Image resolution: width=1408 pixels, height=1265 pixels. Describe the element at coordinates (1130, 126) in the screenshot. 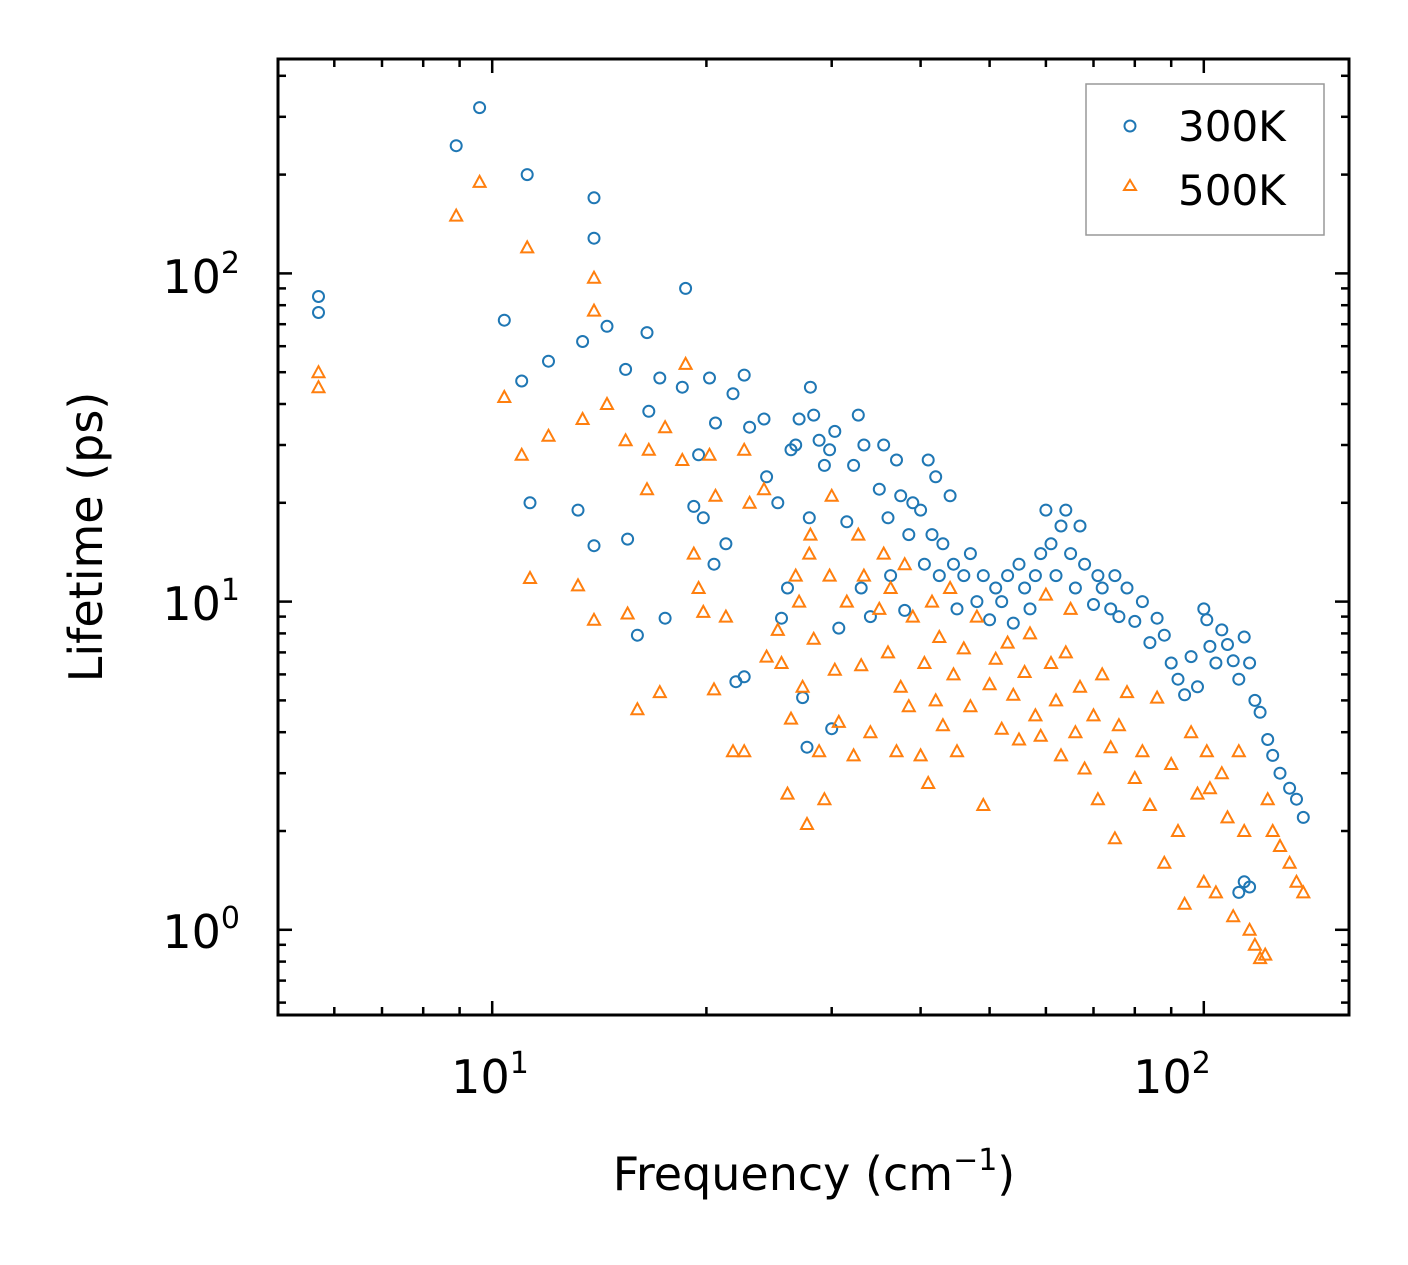

I see `legend-marker-300k` at that location.